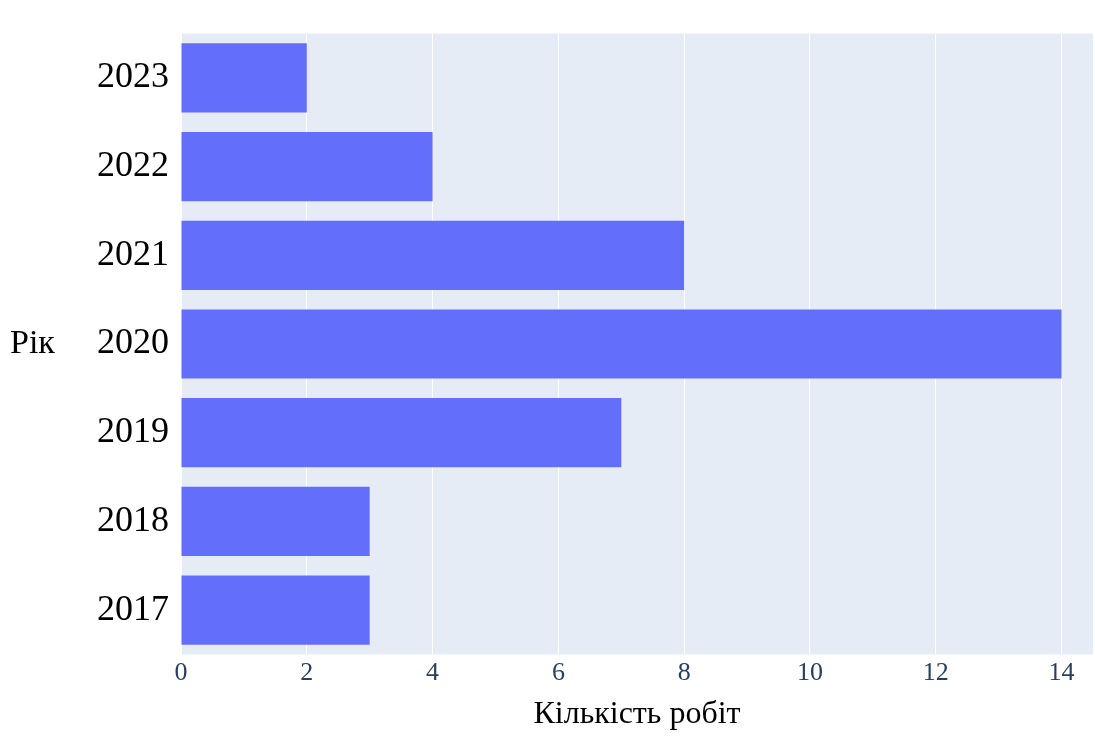  What do you see at coordinates (133, 252) in the screenshot?
I see `y-tick-label: 2021` at bounding box center [133, 252].